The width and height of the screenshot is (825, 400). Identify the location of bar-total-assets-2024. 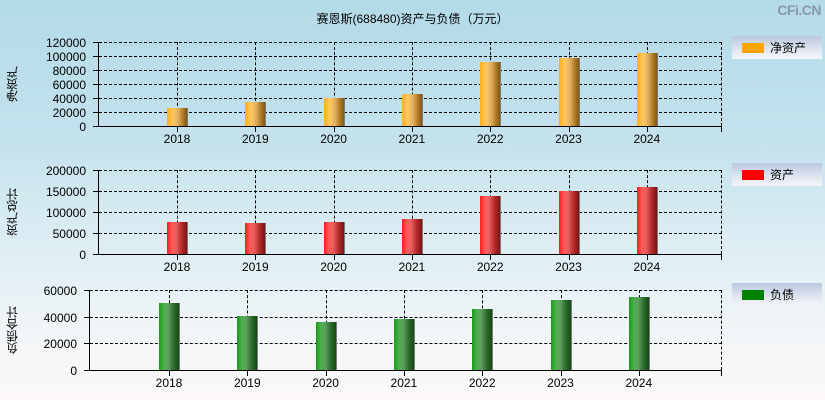
(646, 220).